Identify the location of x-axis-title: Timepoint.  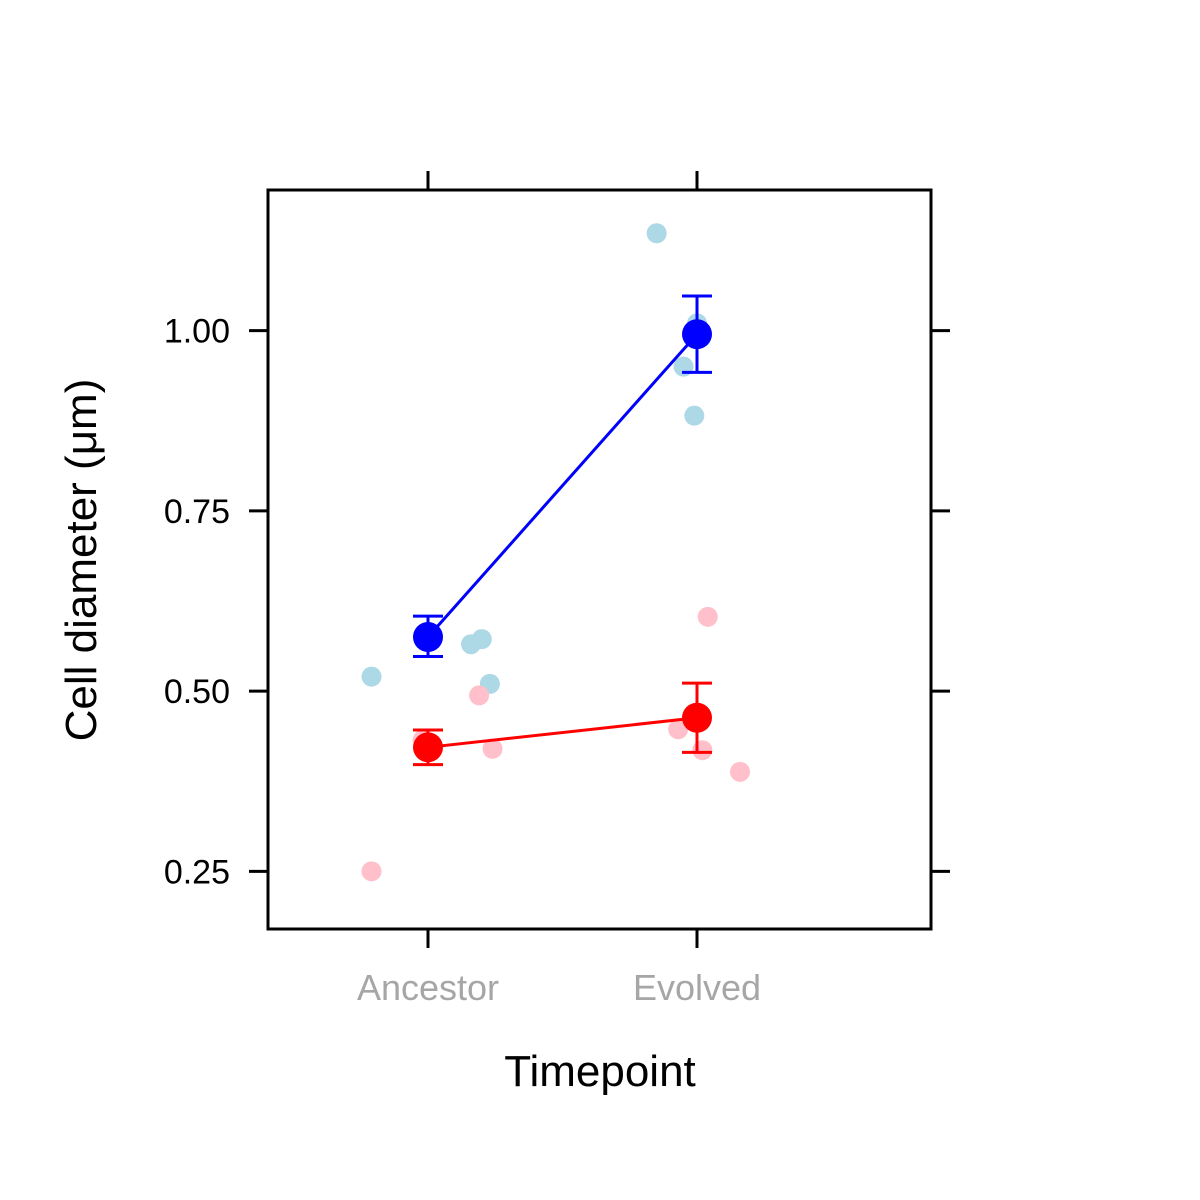
(600, 1071).